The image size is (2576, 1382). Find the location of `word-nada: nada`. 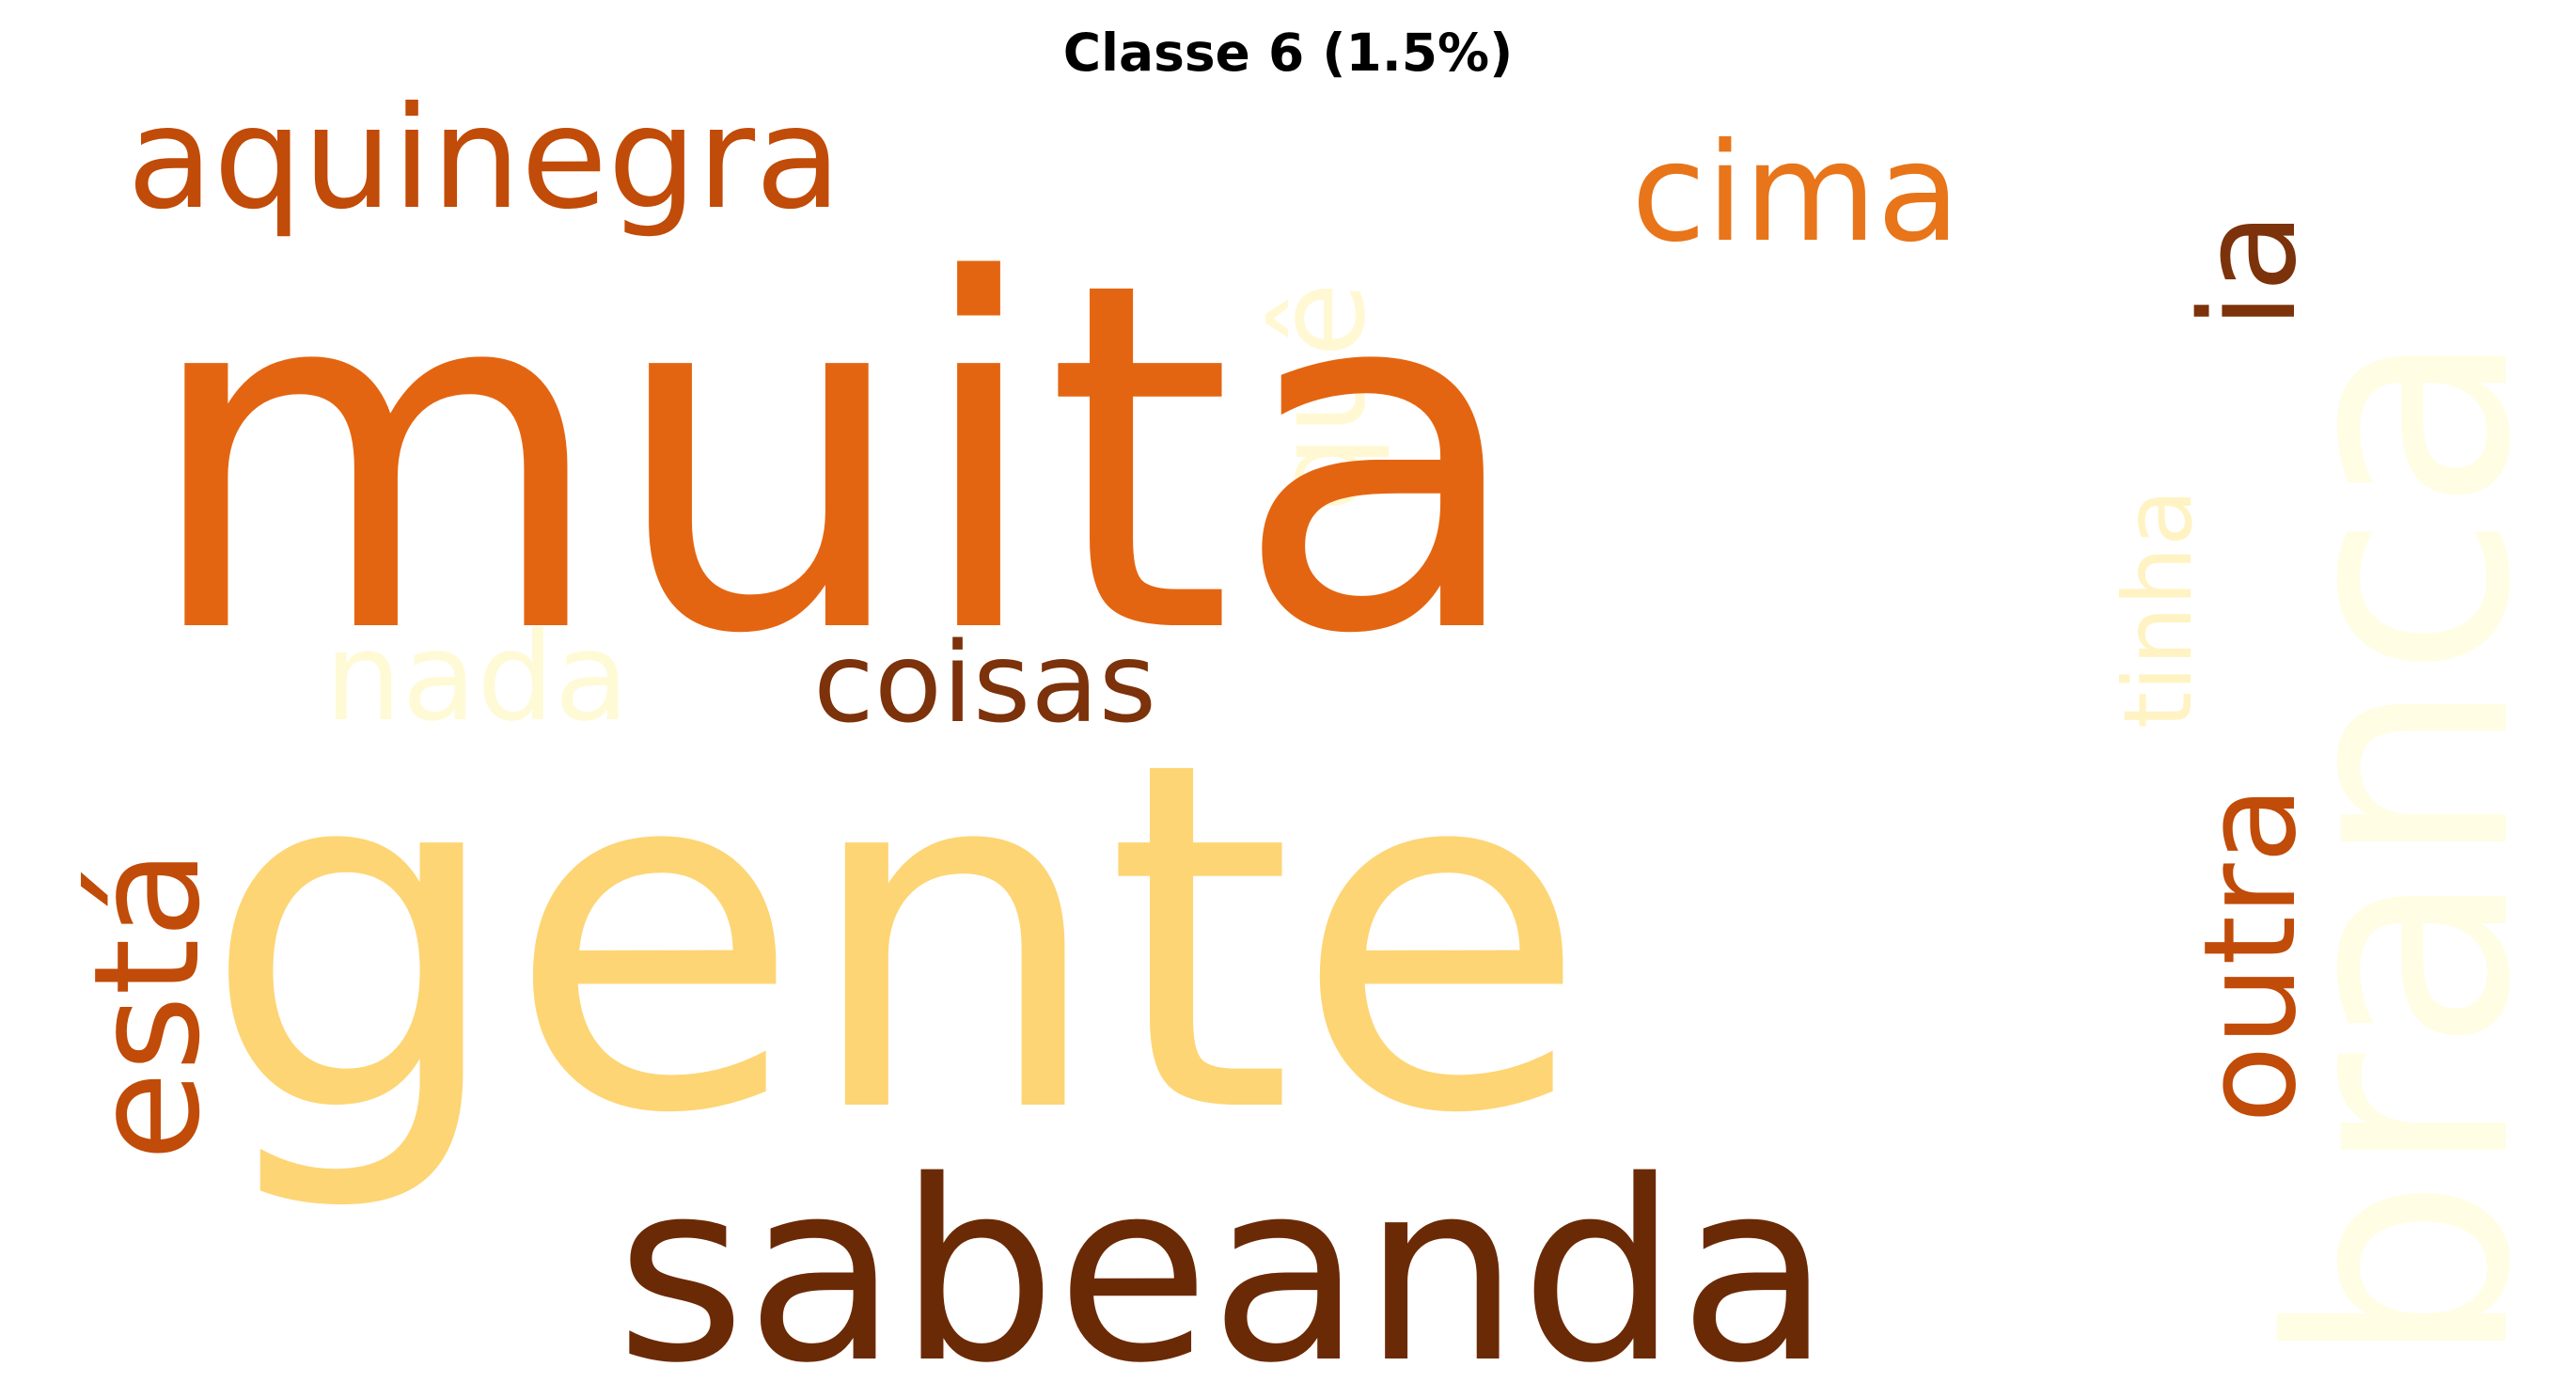

word-nada: nada is located at coordinates (477, 676).